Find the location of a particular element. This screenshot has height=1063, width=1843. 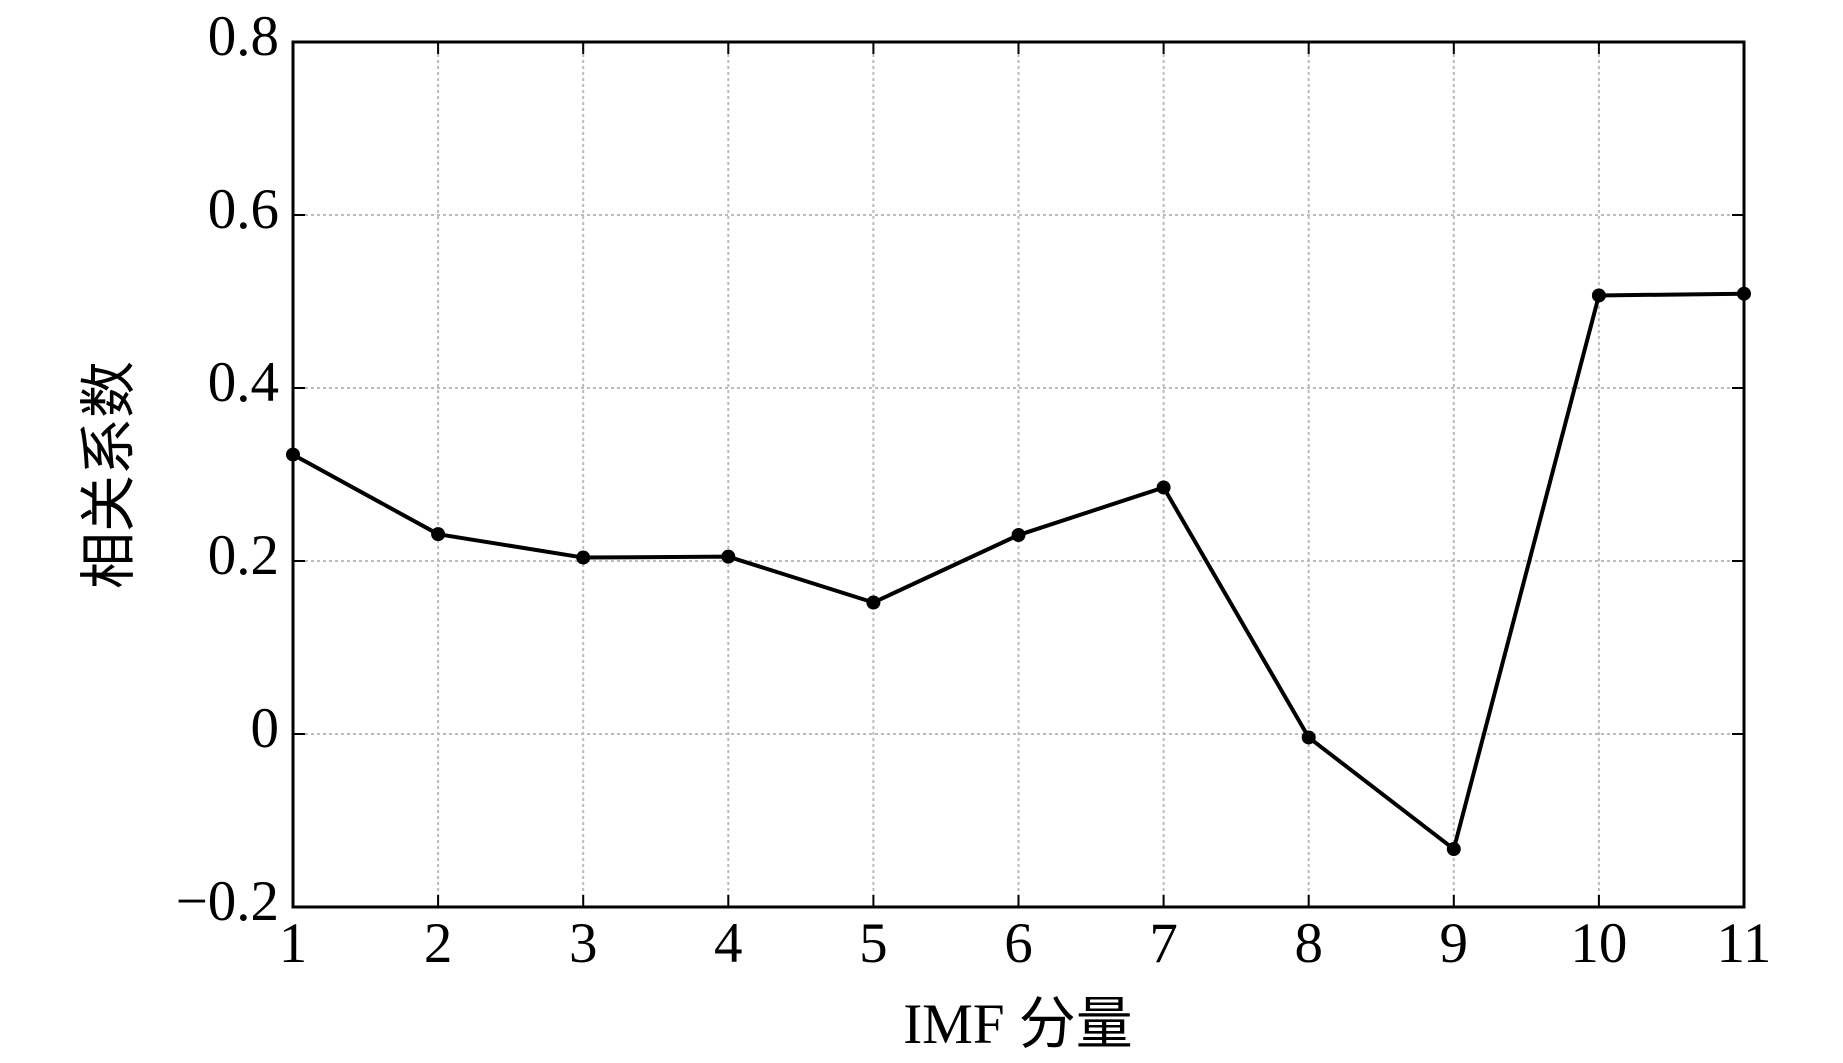

x-tick-label: 10 is located at coordinates (1598, 943).